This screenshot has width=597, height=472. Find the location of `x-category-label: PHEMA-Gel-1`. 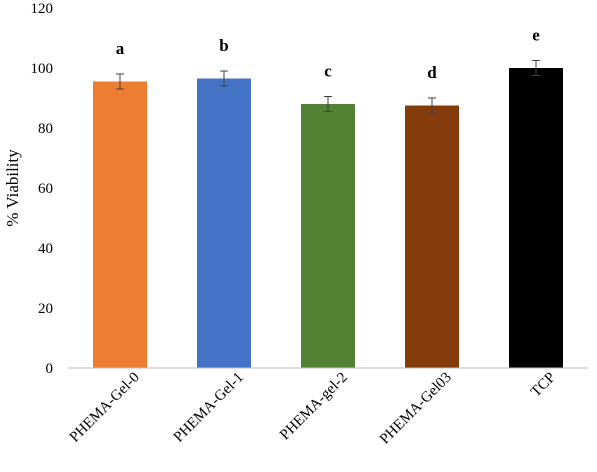

x-category-label: PHEMA-Gel-1 is located at coordinates (209, 408).